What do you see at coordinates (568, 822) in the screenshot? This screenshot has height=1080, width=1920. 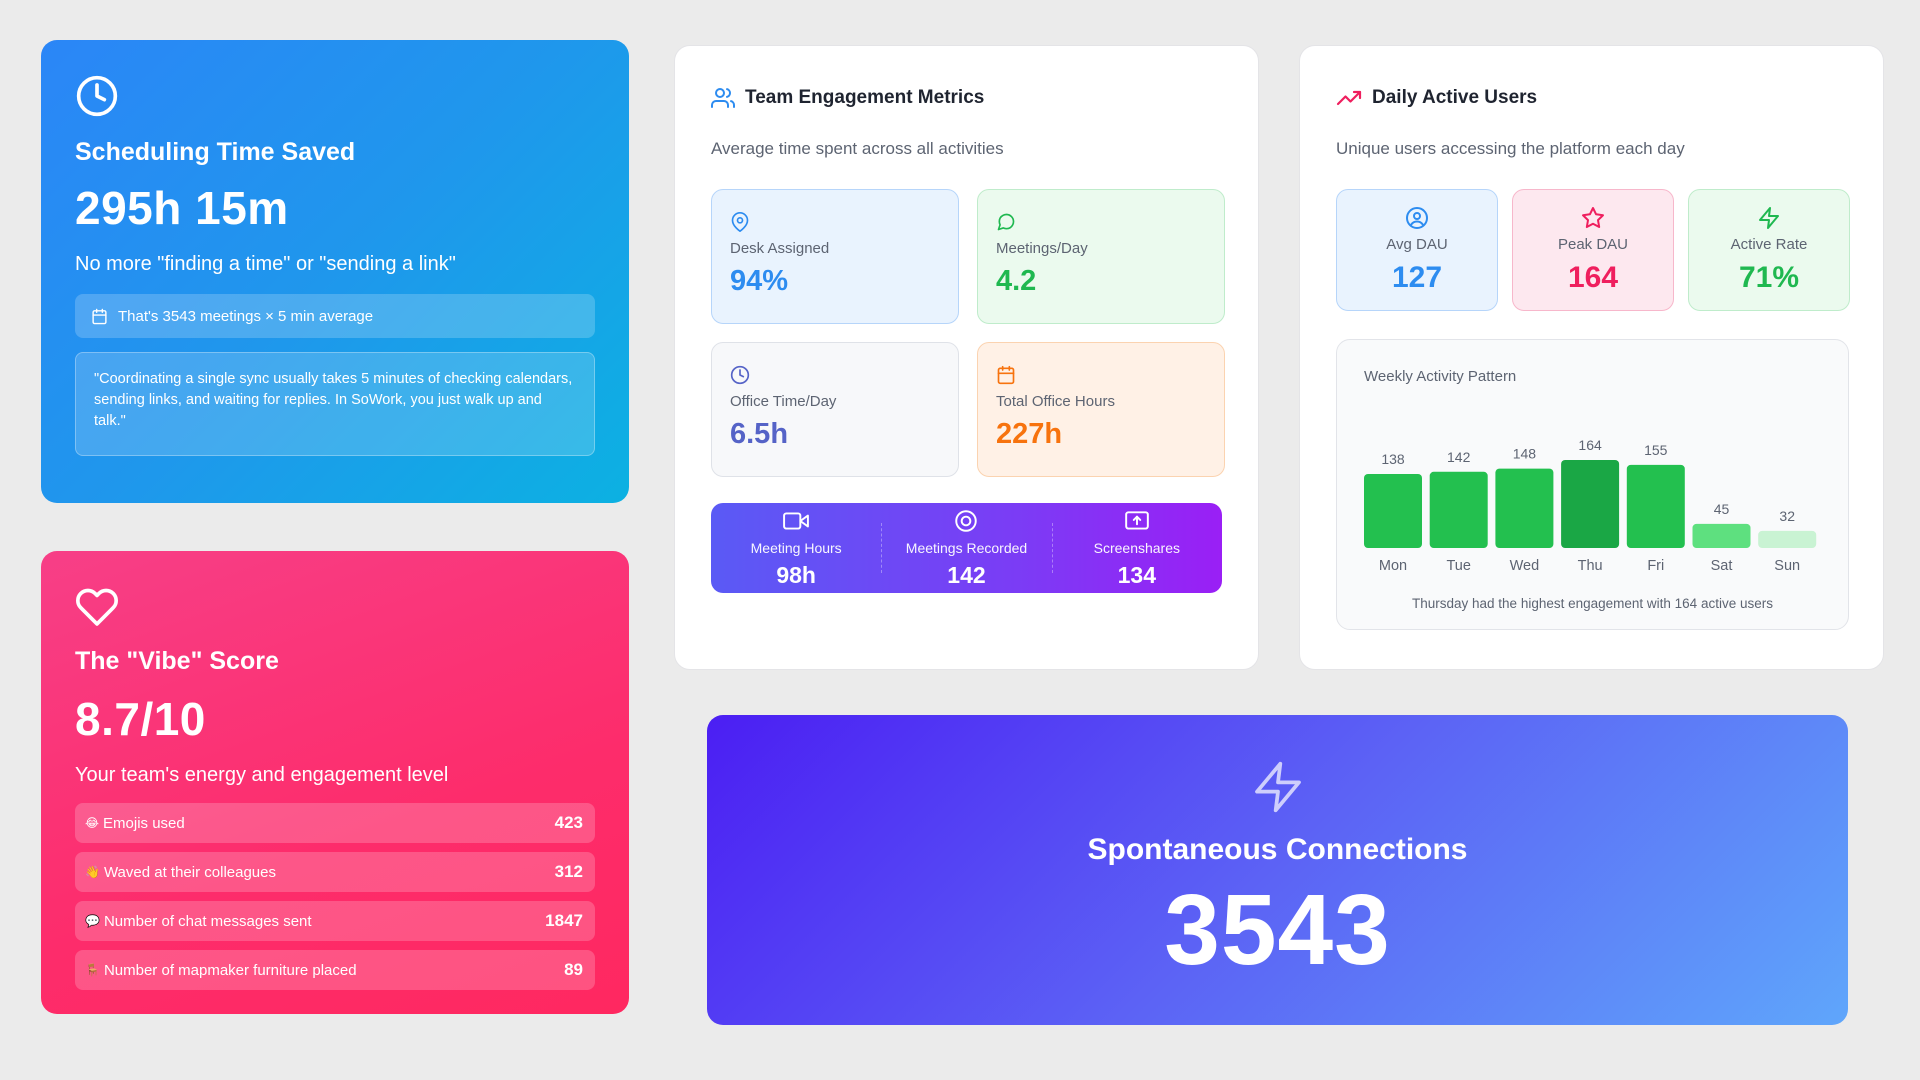 I see `row-value: 423` at bounding box center [568, 822].